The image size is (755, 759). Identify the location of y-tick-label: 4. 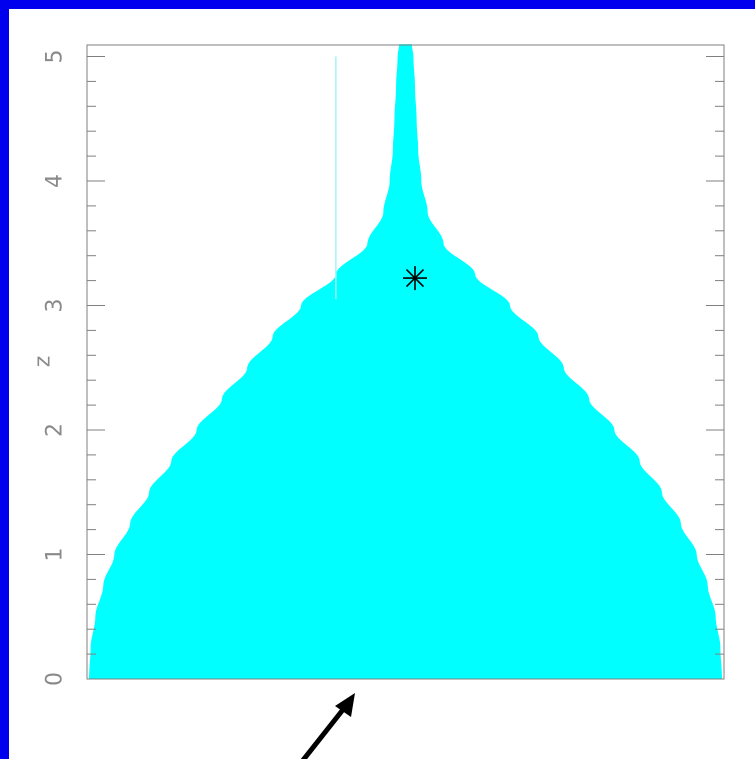
(55, 181).